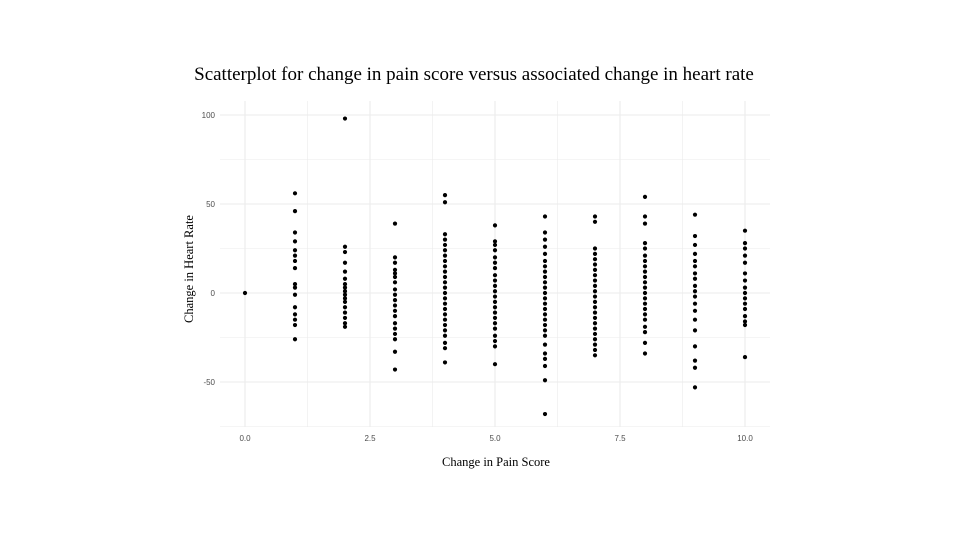 The image size is (960, 540). Describe the element at coordinates (496, 462) in the screenshot. I see `x-axis-title: Change in Pain Score` at that location.